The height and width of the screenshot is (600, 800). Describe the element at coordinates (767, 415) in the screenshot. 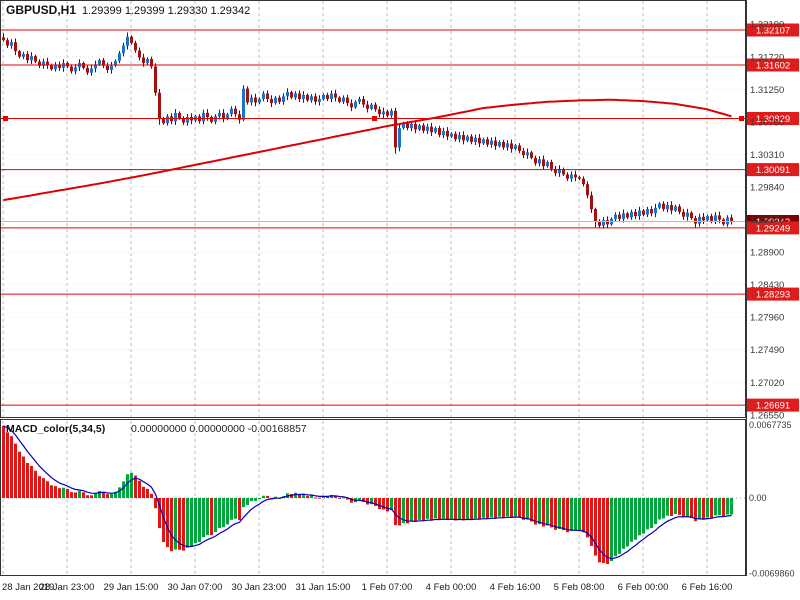

I see `price-axis-tick: 1.26550` at that location.